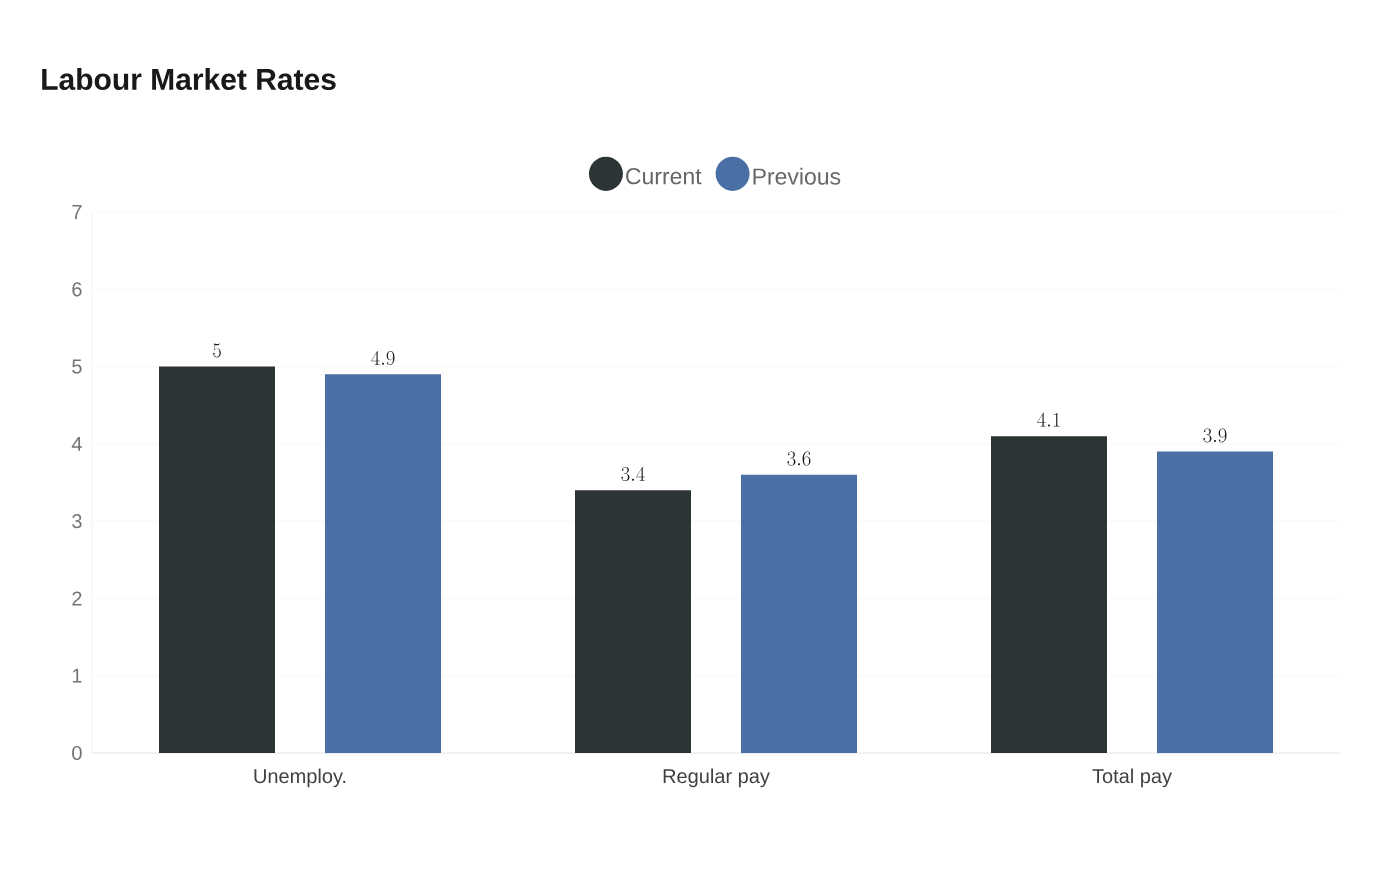 The image size is (1400, 880). I want to click on legend-label: Previous, so click(797, 176).